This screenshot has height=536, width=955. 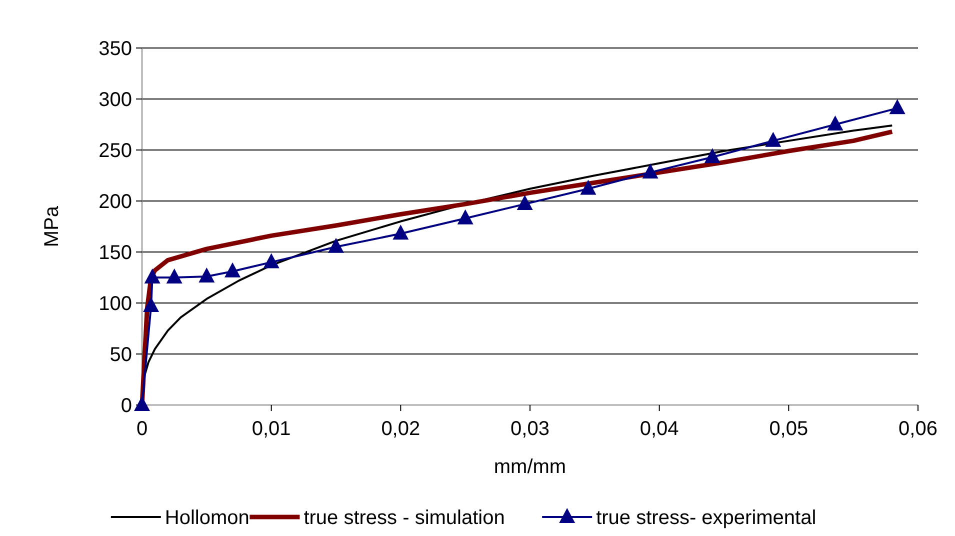 I want to click on x-tick-label: 0,05, so click(x=788, y=429).